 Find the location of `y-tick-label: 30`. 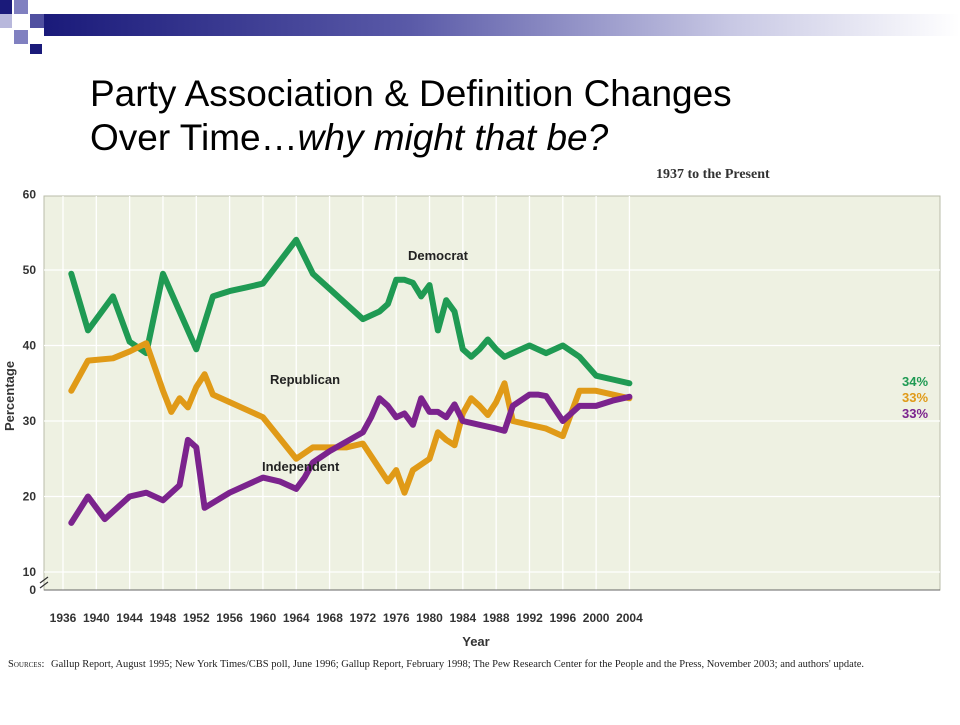

y-tick-label: 30 is located at coordinates (30, 421).